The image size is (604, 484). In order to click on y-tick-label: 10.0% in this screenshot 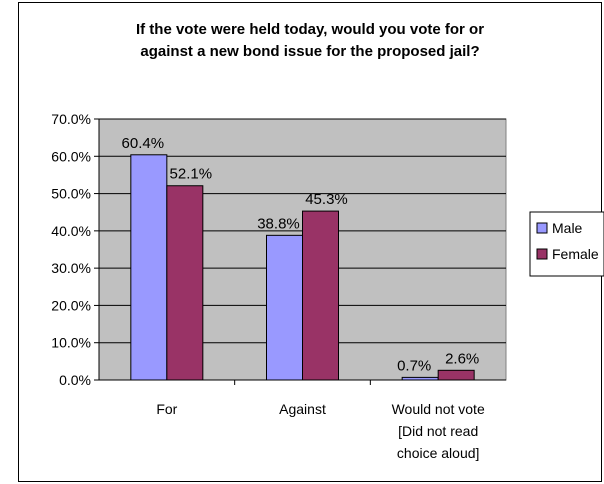, I will do `click(71, 343)`.